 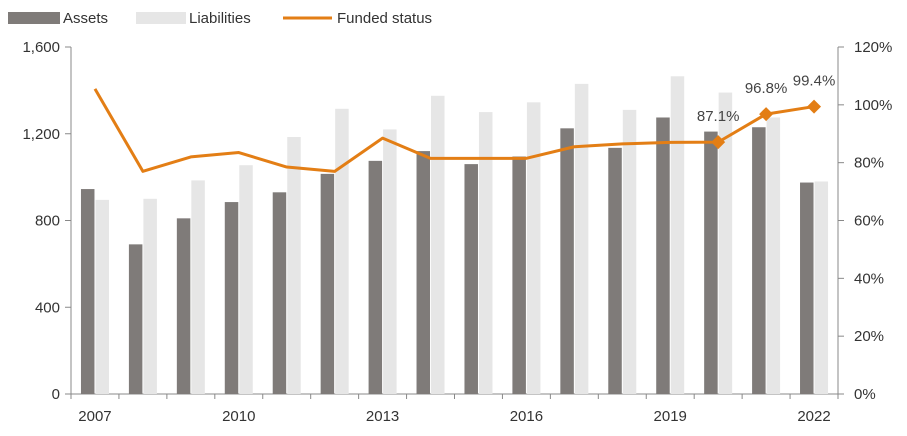 What do you see at coordinates (161, 18) in the screenshot?
I see `legend-swatch-liabilities` at bounding box center [161, 18].